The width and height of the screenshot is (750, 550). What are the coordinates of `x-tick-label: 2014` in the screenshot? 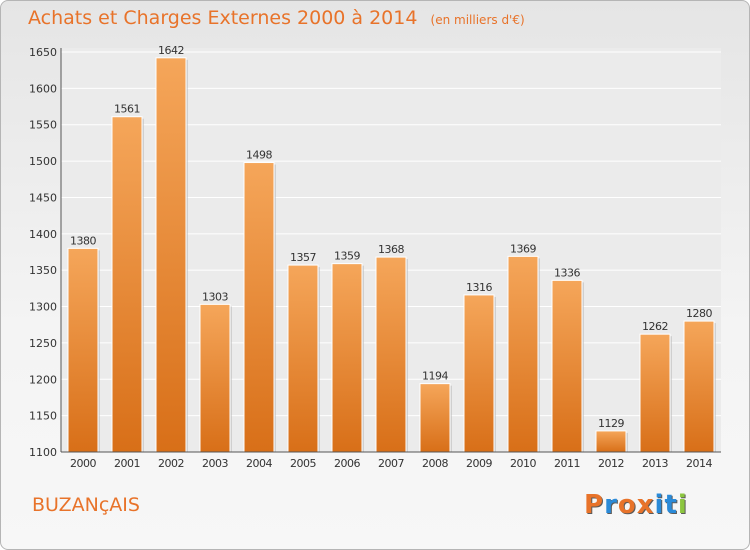 It's located at (699, 463).